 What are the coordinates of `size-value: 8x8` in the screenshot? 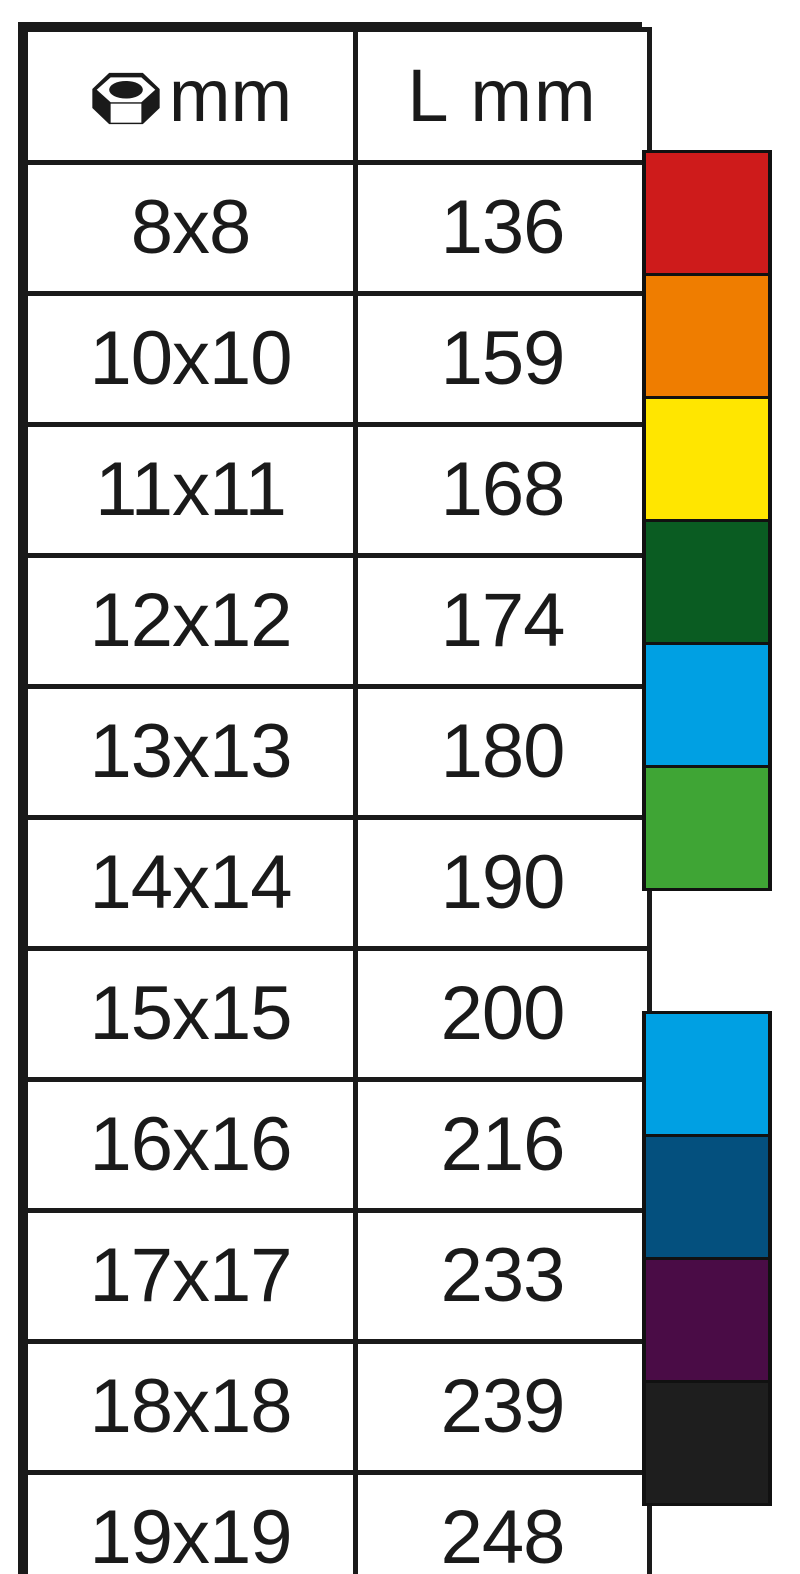 It's located at (191, 227).